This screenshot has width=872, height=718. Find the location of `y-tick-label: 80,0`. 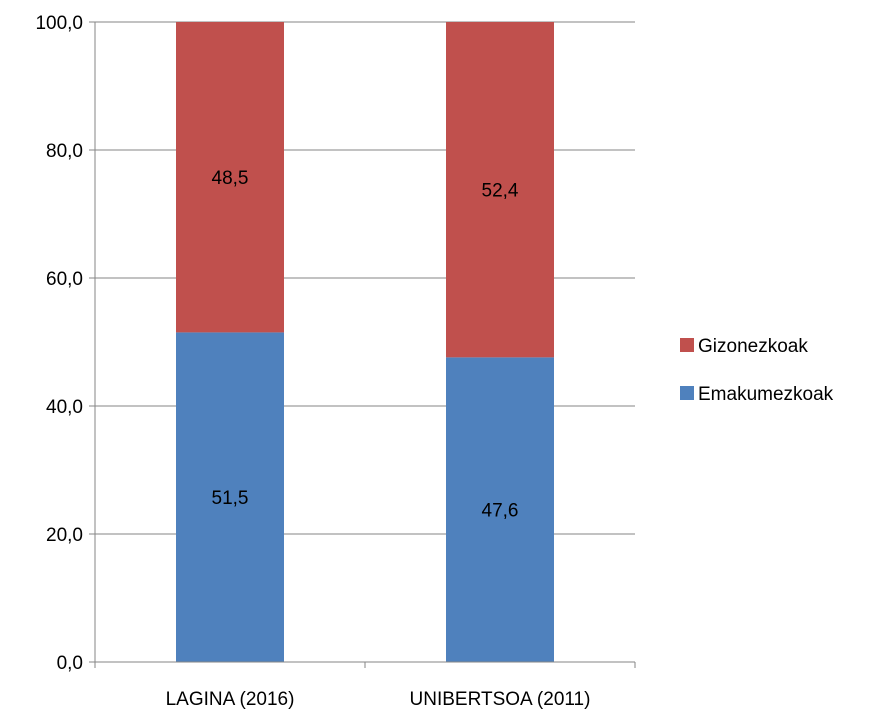

y-tick-label: 80,0 is located at coordinates (64, 151).